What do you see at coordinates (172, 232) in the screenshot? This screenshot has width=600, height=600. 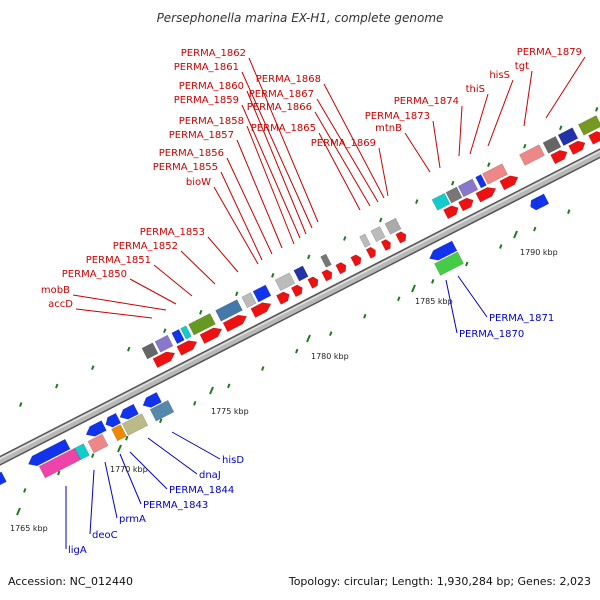 I see `gene-label: PERMA_1853` at bounding box center [172, 232].